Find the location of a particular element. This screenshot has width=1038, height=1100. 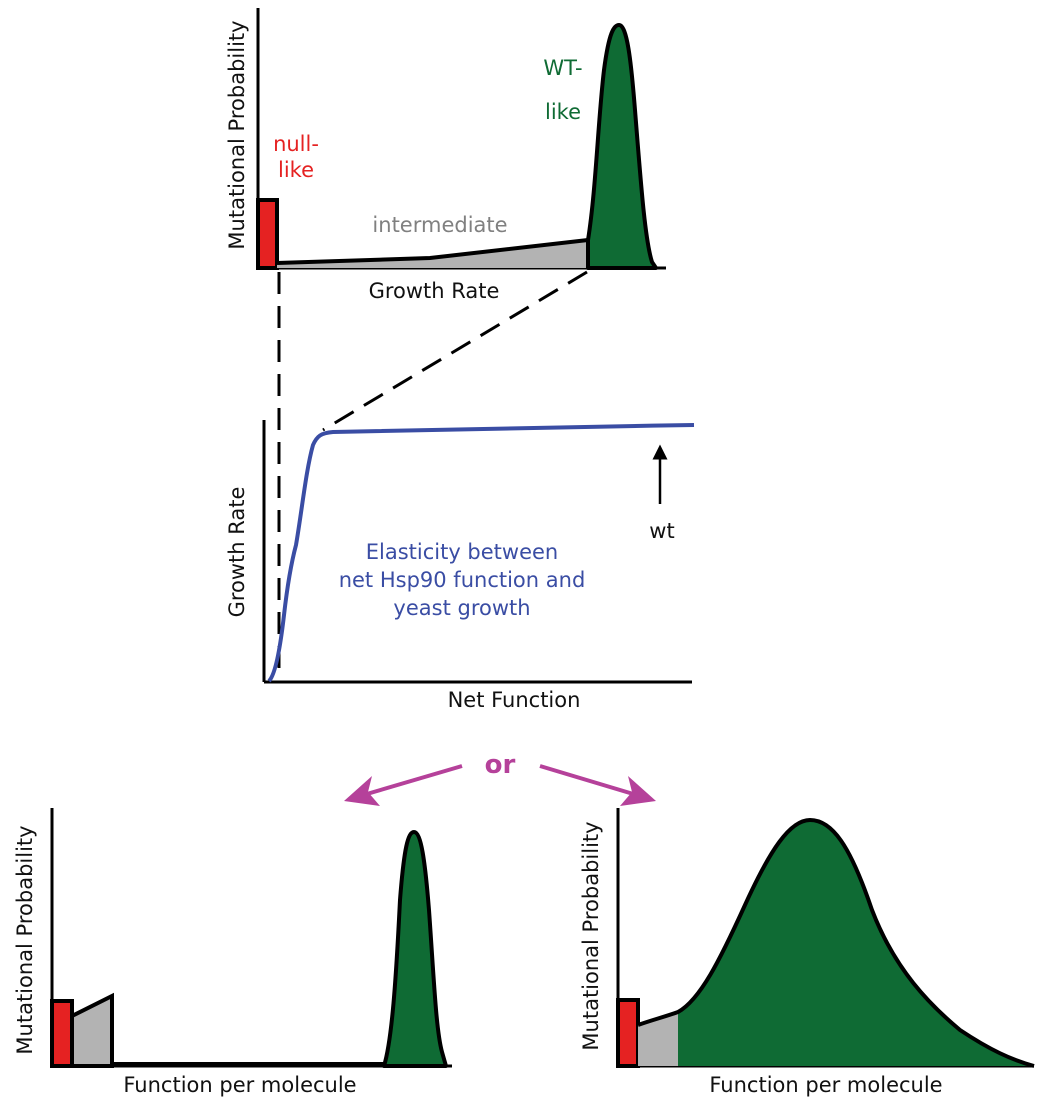

middle-caption-1: Elasticity between is located at coordinates (462, 552).